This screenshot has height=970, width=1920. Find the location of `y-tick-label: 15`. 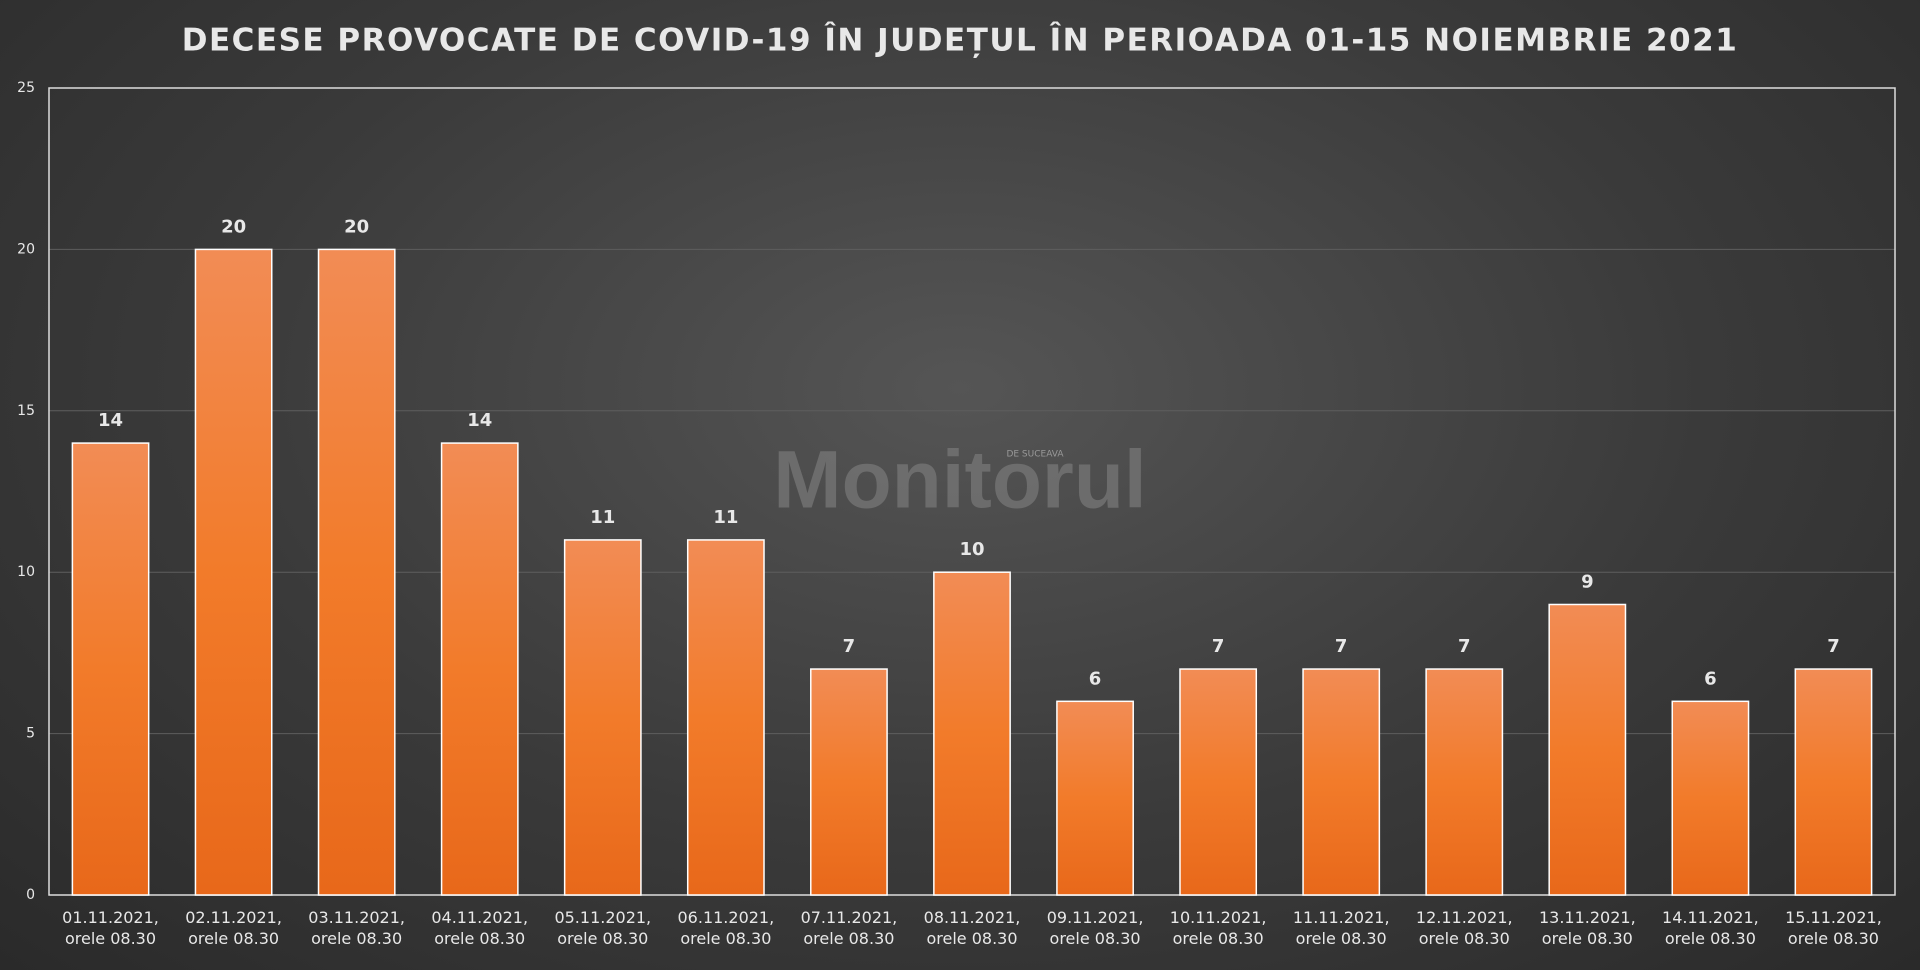

y-tick-label: 15 is located at coordinates (26, 411).